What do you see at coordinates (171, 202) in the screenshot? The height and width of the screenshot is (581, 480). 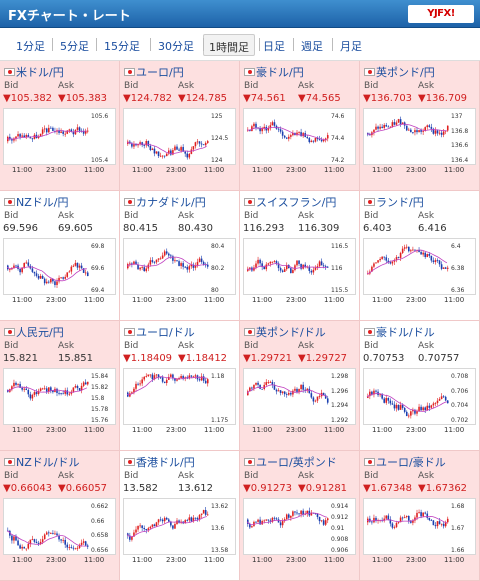 I see `pair-name: カナダドル/円` at bounding box center [171, 202].